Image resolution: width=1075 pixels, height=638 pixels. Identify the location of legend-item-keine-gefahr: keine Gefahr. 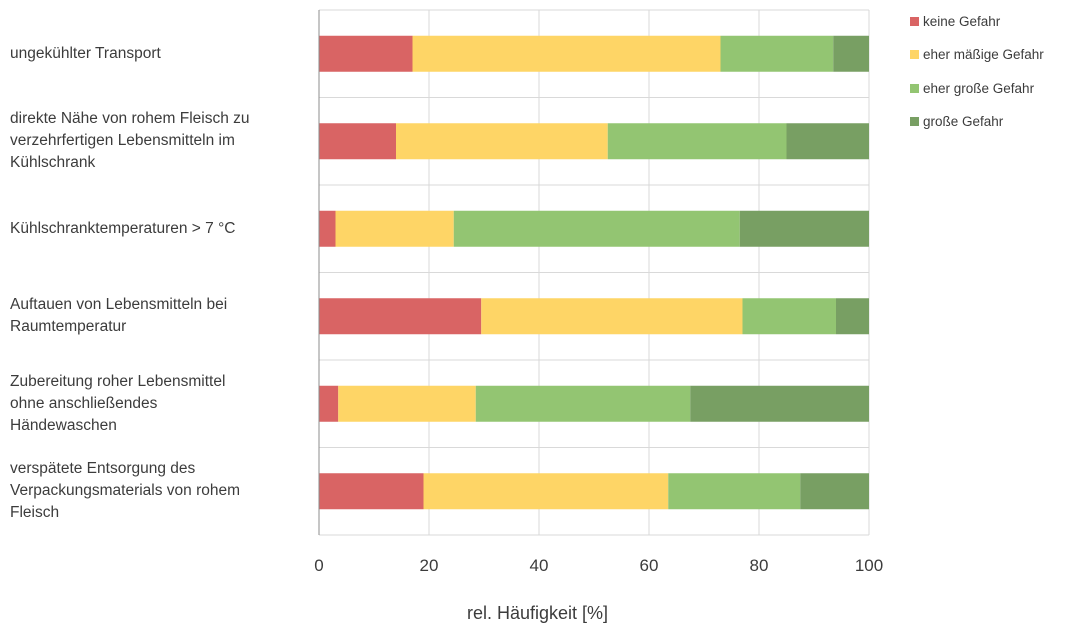
(977, 21).